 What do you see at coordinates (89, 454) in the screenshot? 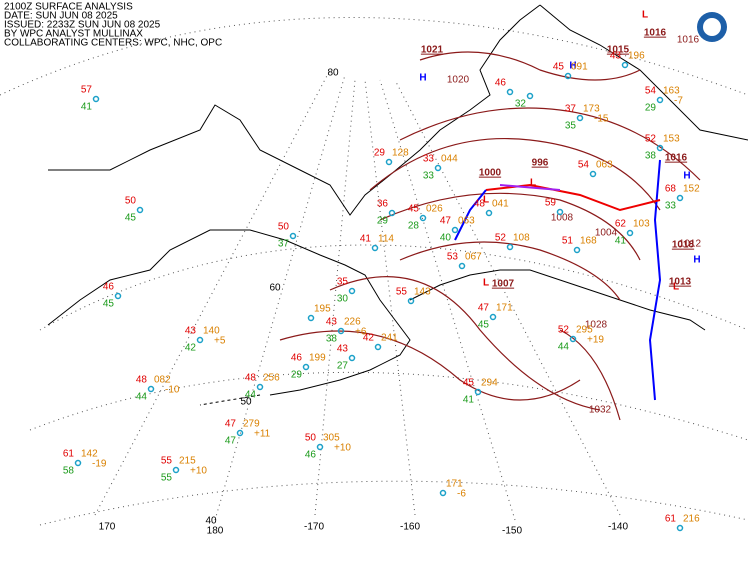
I see `pressure: 142` at bounding box center [89, 454].